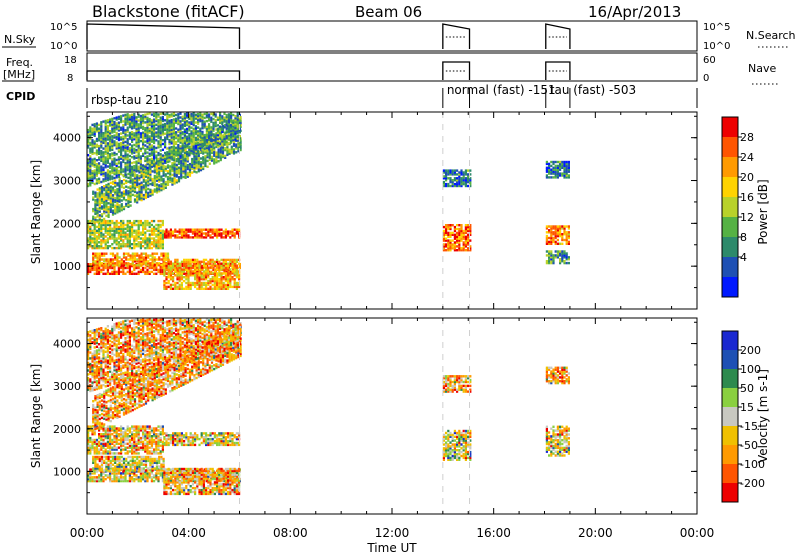 This screenshot has height=554, width=800. I want to click on freq-tick-high: 18, so click(70, 60).